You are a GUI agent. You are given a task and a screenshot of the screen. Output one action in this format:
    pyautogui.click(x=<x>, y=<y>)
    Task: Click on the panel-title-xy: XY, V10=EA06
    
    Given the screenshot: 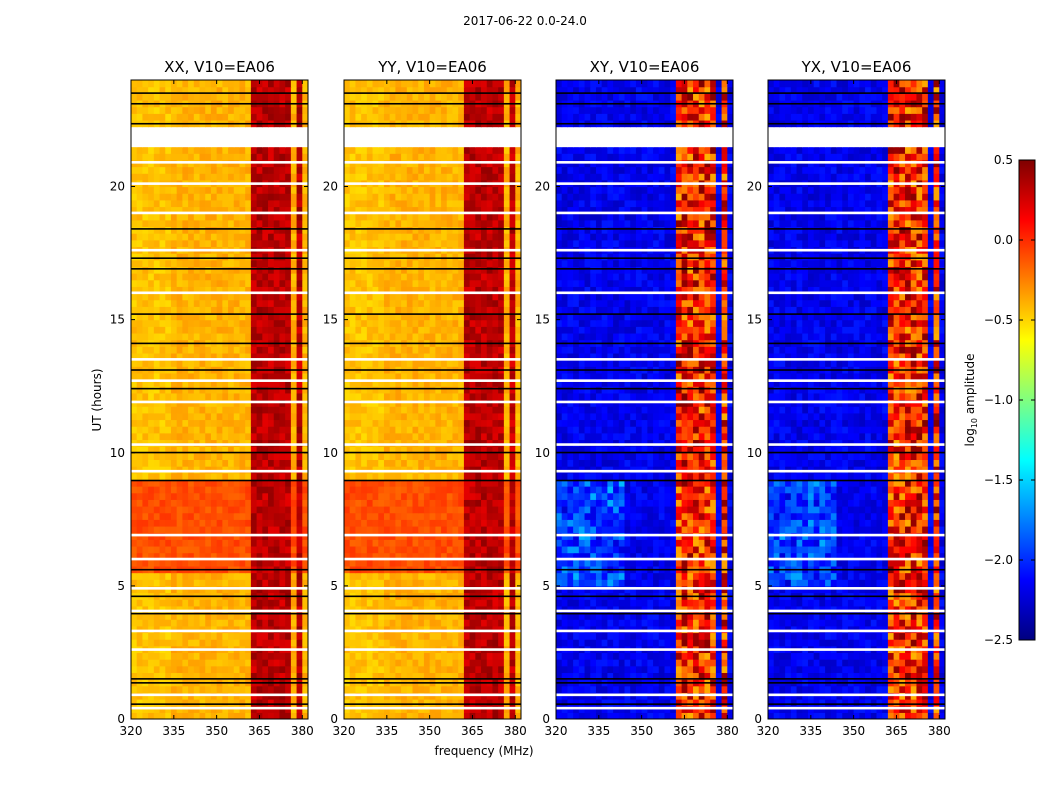 What is the action you would take?
    pyautogui.click(x=644, y=67)
    